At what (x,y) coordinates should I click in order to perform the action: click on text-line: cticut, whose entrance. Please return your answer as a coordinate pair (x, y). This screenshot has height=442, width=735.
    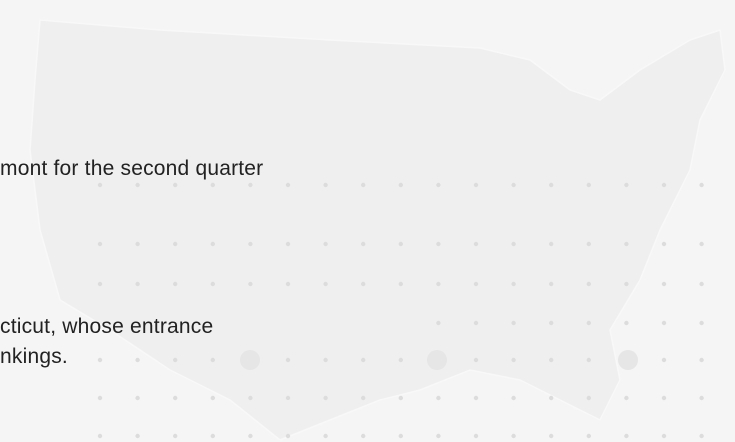
    Looking at the image, I should click on (107, 326).